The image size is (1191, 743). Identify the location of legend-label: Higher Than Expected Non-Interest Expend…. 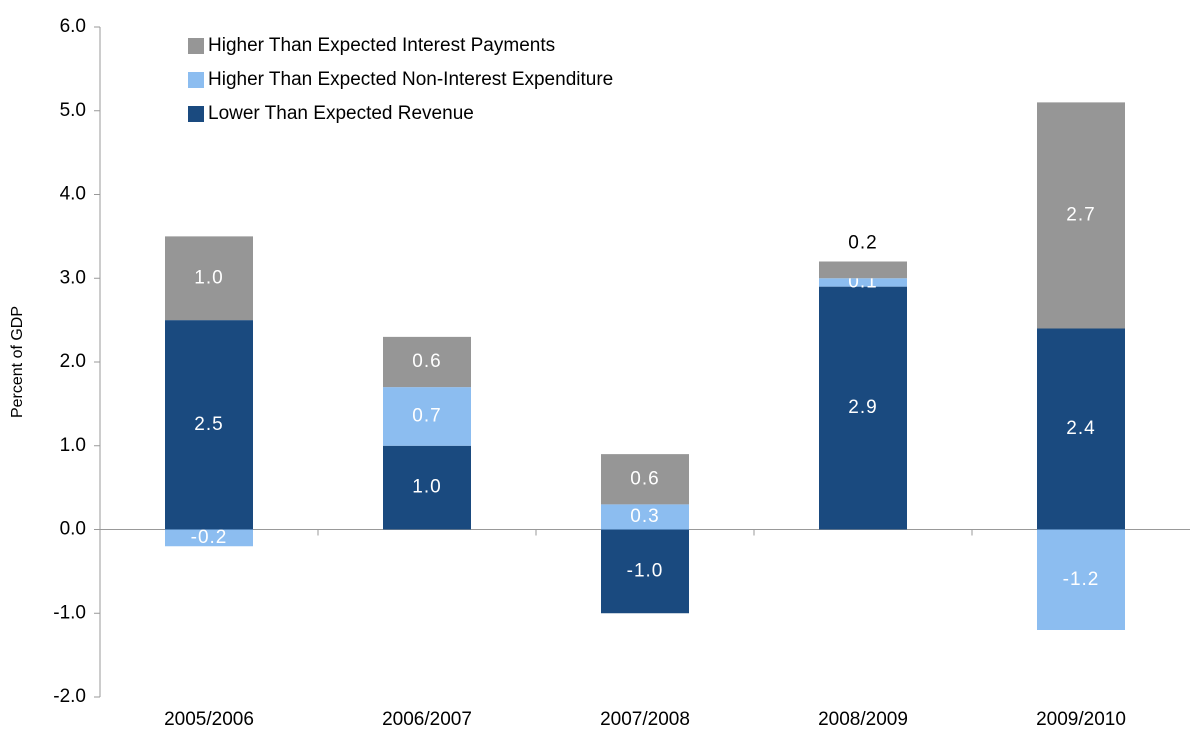
(410, 79).